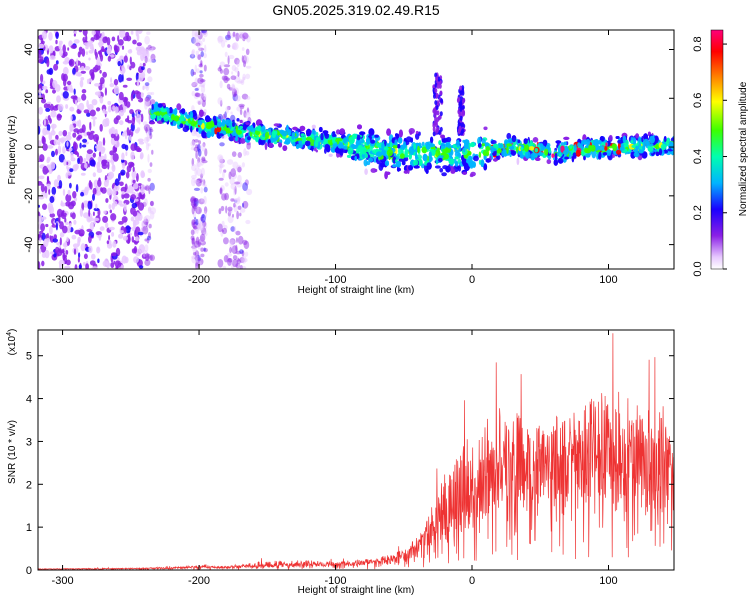 The width and height of the screenshot is (750, 600). I want to click on svg-text: (x104), so click(12, 342).